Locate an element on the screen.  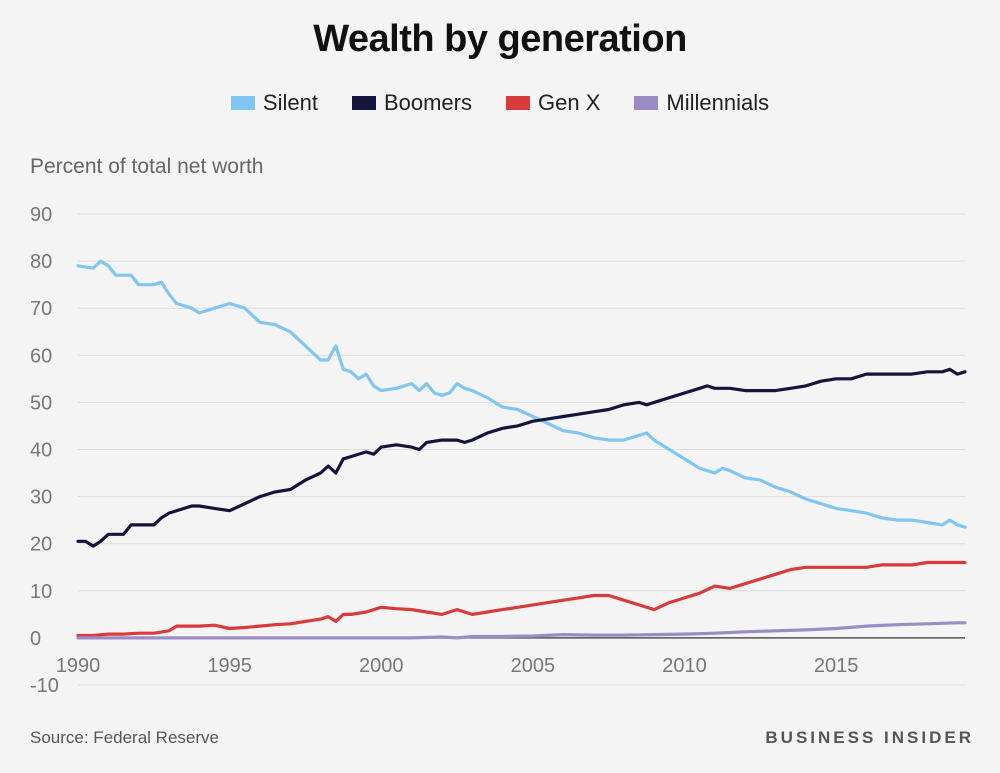
series-line-millennials is located at coordinates (521, 630).